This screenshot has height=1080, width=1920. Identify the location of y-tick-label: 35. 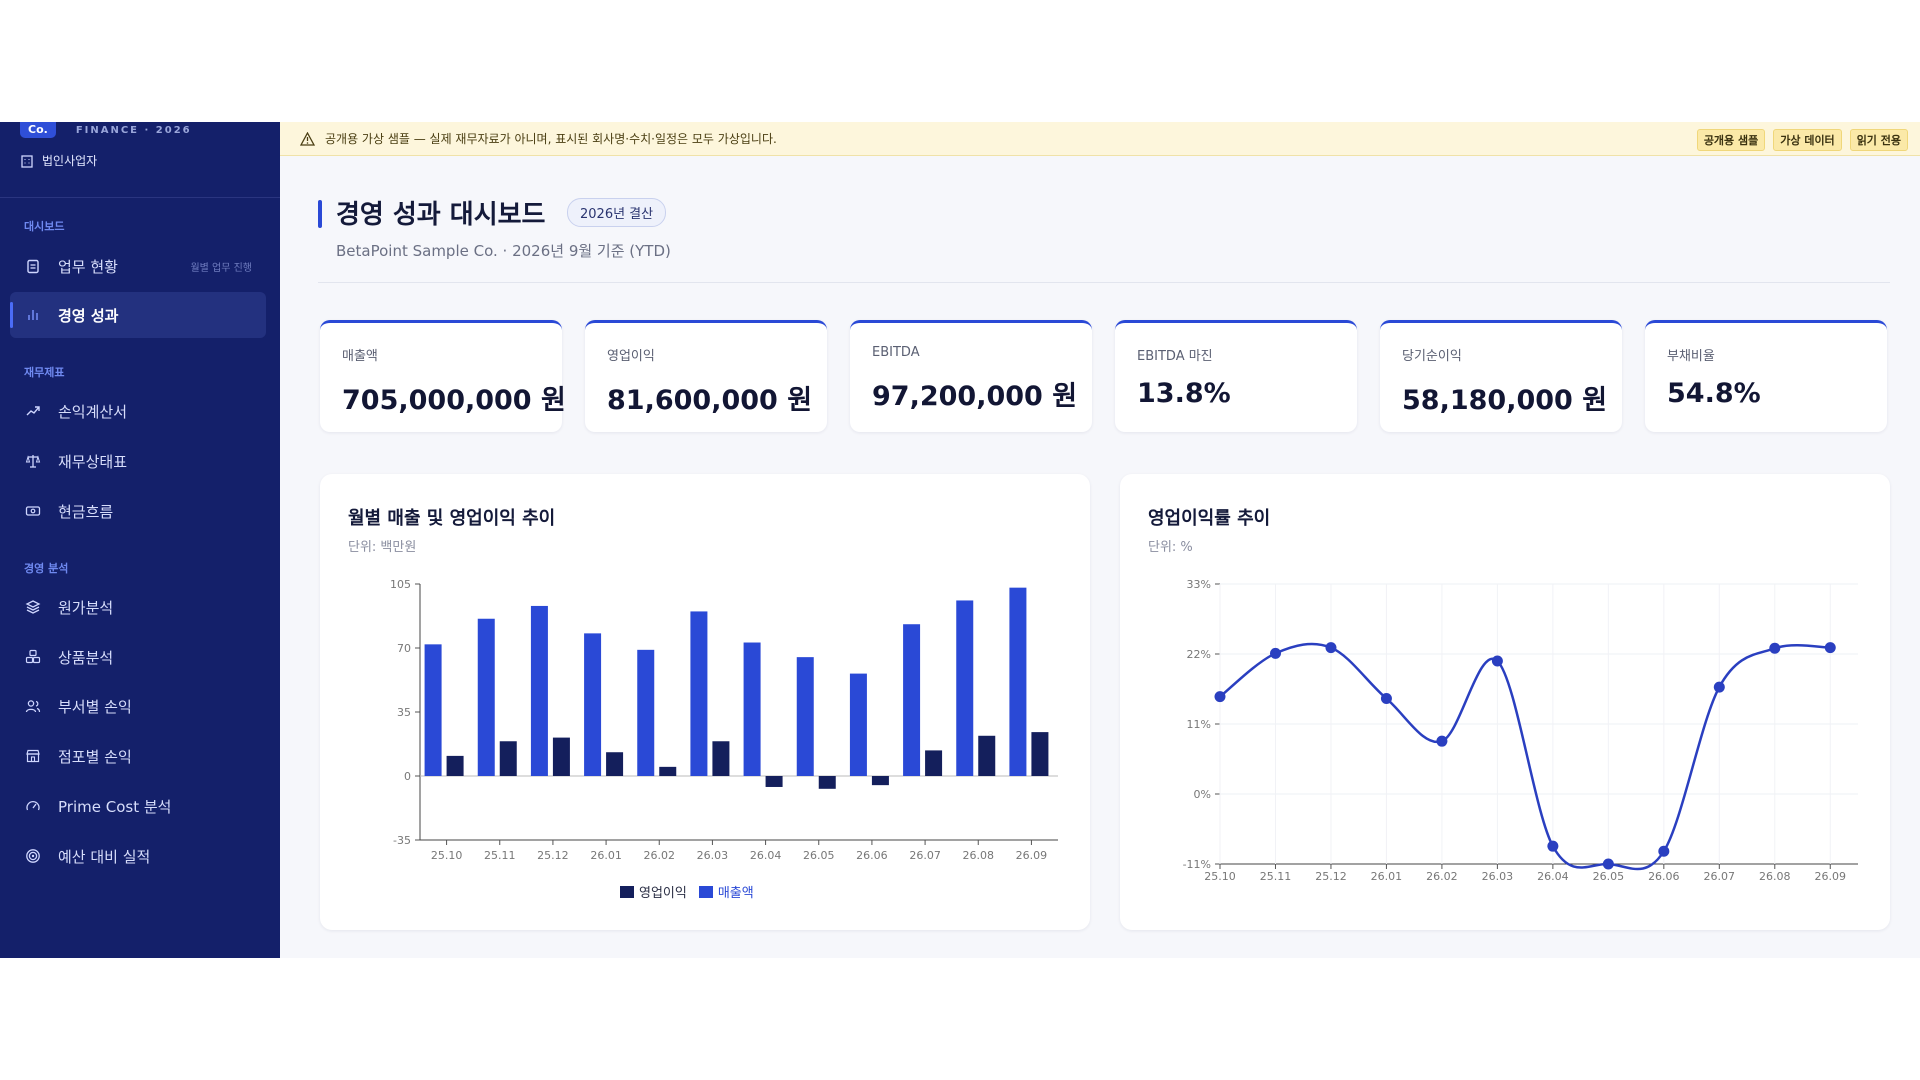
(404, 712).